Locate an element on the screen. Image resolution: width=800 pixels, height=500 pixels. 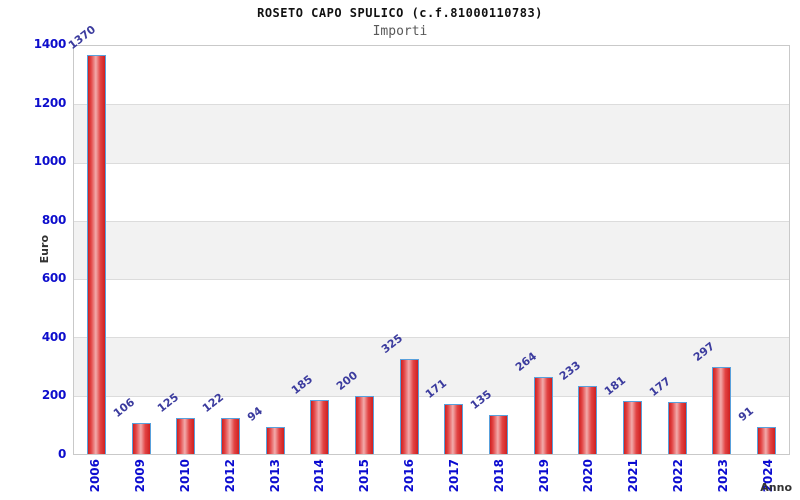
bar-slot: 181 is located at coordinates (628, 250).